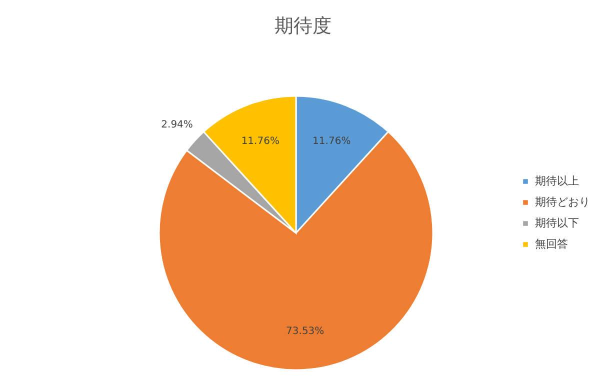 This screenshot has height=391, width=606. Describe the element at coordinates (557, 223) in the screenshot. I see `legend-label: 期待以下` at that location.